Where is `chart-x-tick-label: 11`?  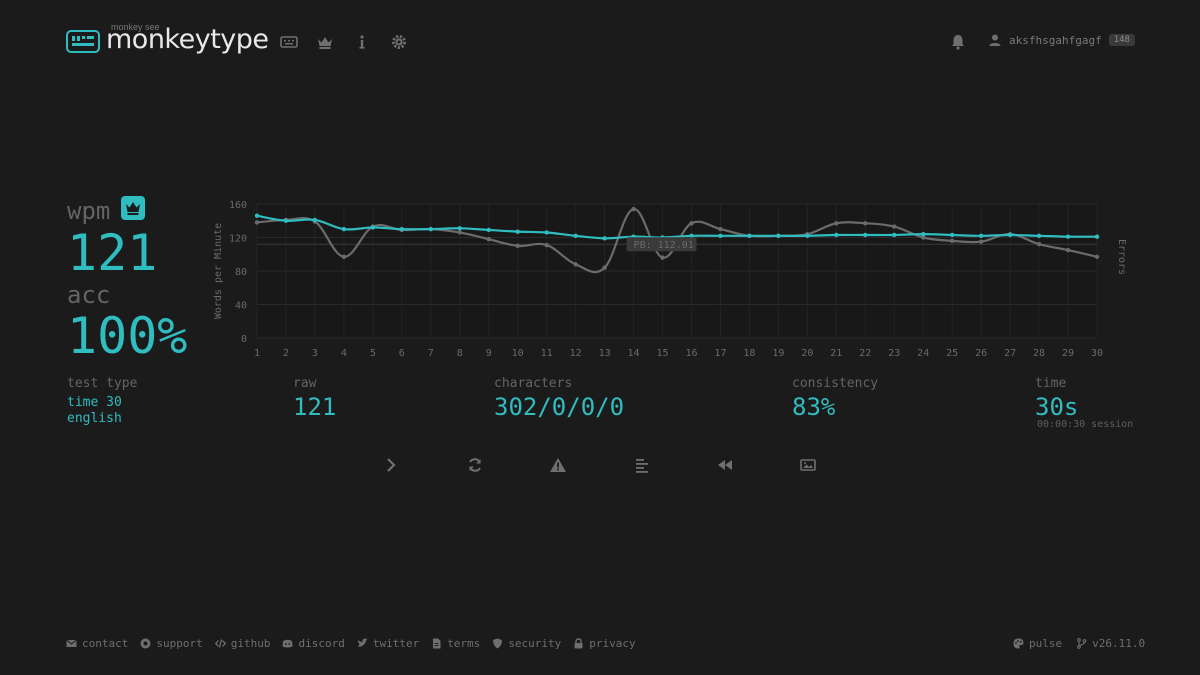
chart-x-tick-label: 11 is located at coordinates (547, 353).